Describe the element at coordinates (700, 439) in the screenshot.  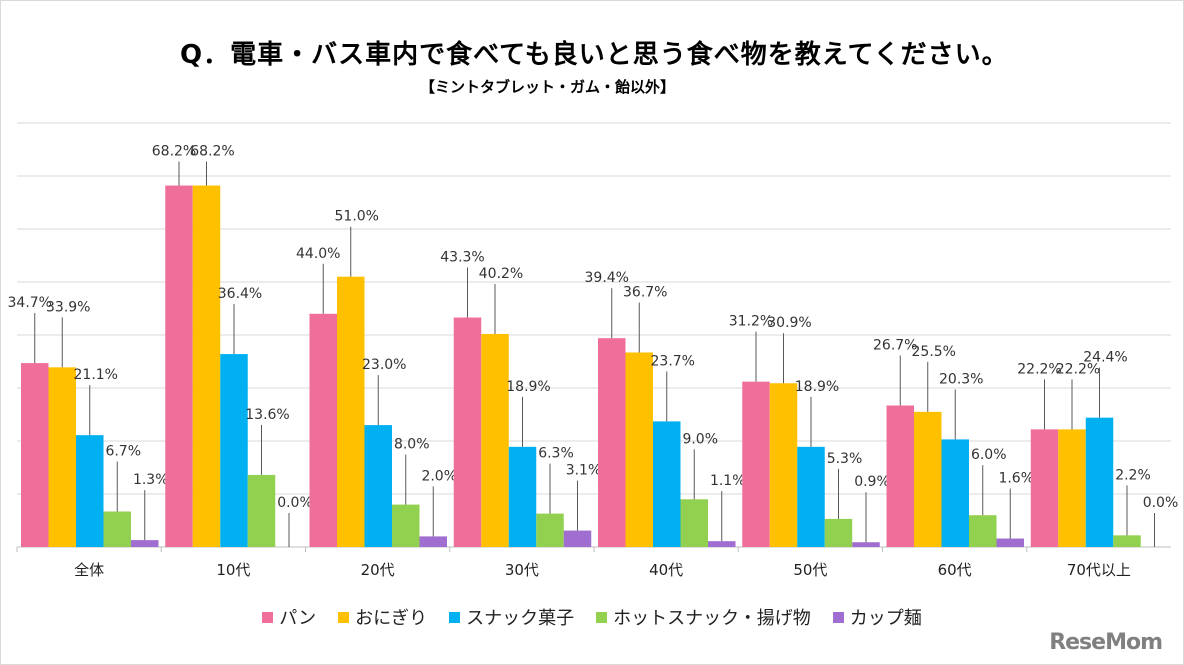
I see `data-label: 9.0%` at that location.